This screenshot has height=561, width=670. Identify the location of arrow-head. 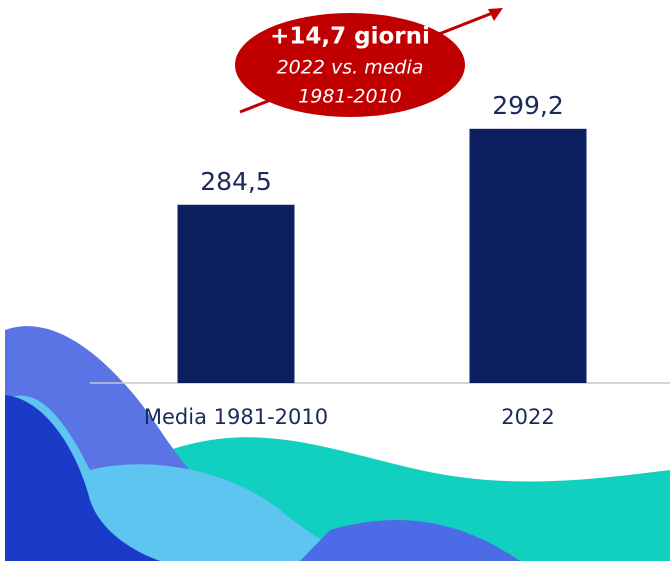
(495, 14).